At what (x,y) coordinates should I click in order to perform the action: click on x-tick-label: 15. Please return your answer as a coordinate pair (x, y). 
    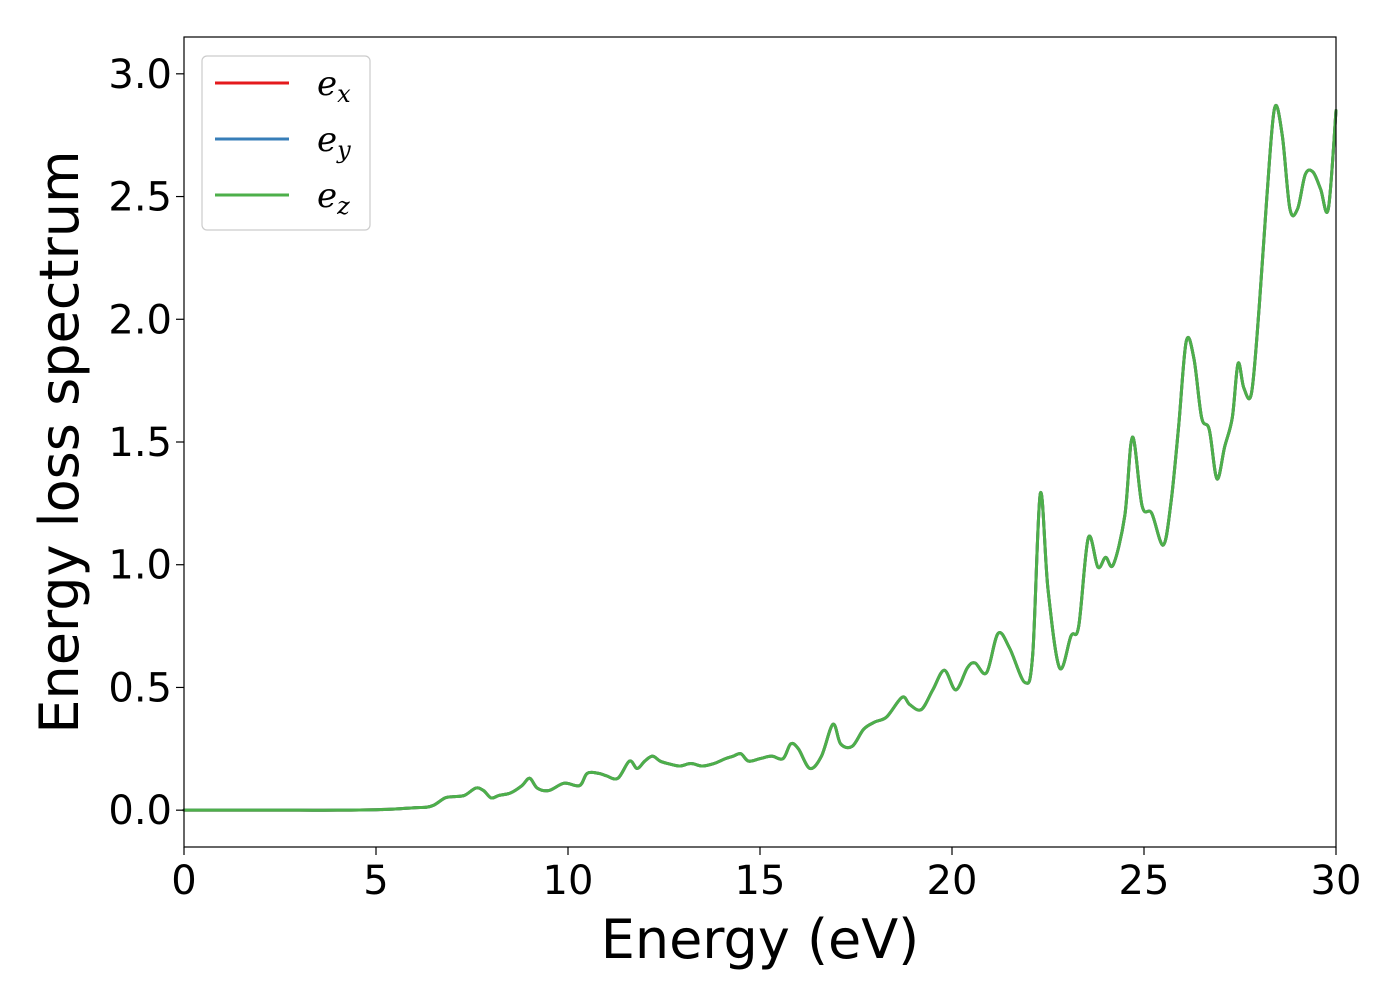
    Looking at the image, I should click on (760, 881).